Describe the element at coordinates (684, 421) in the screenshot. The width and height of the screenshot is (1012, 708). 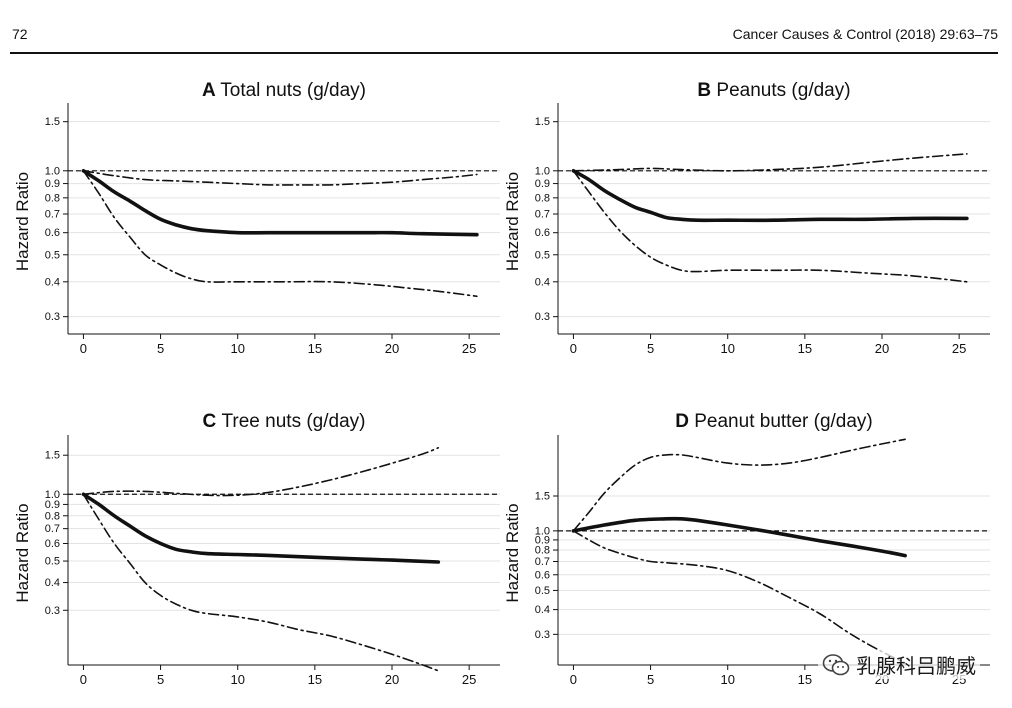
I see `panel-letter: D` at that location.